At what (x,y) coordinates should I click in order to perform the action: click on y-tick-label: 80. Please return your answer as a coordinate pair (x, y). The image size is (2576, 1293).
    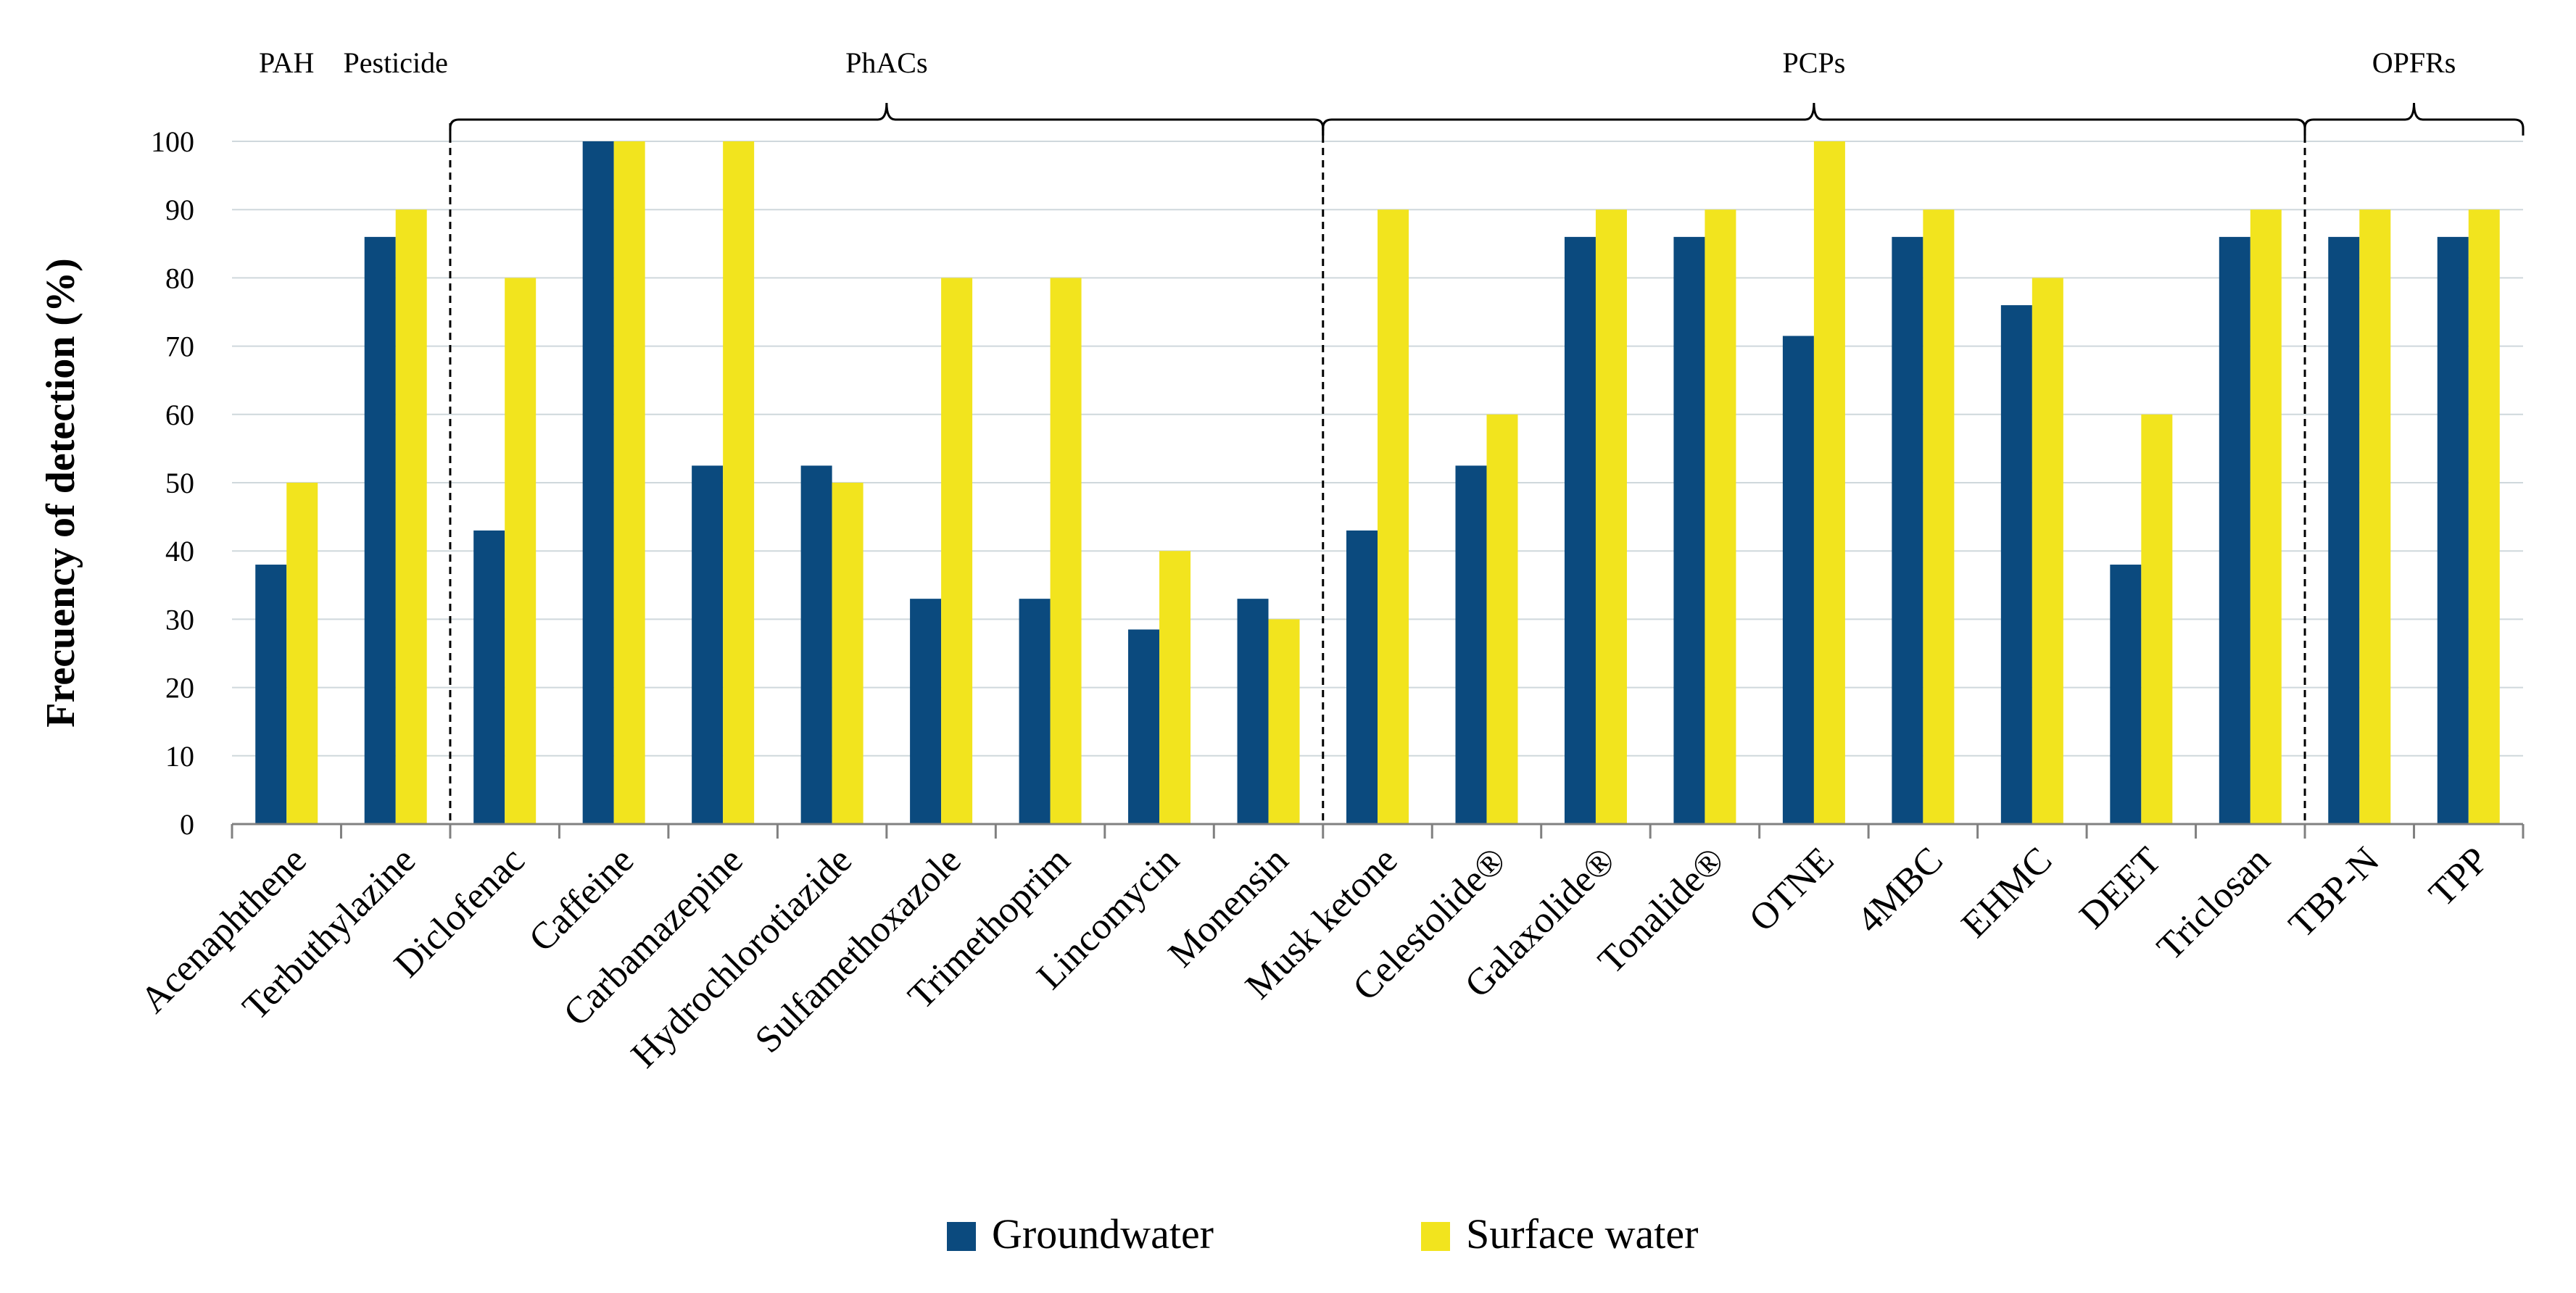
    Looking at the image, I should click on (180, 278).